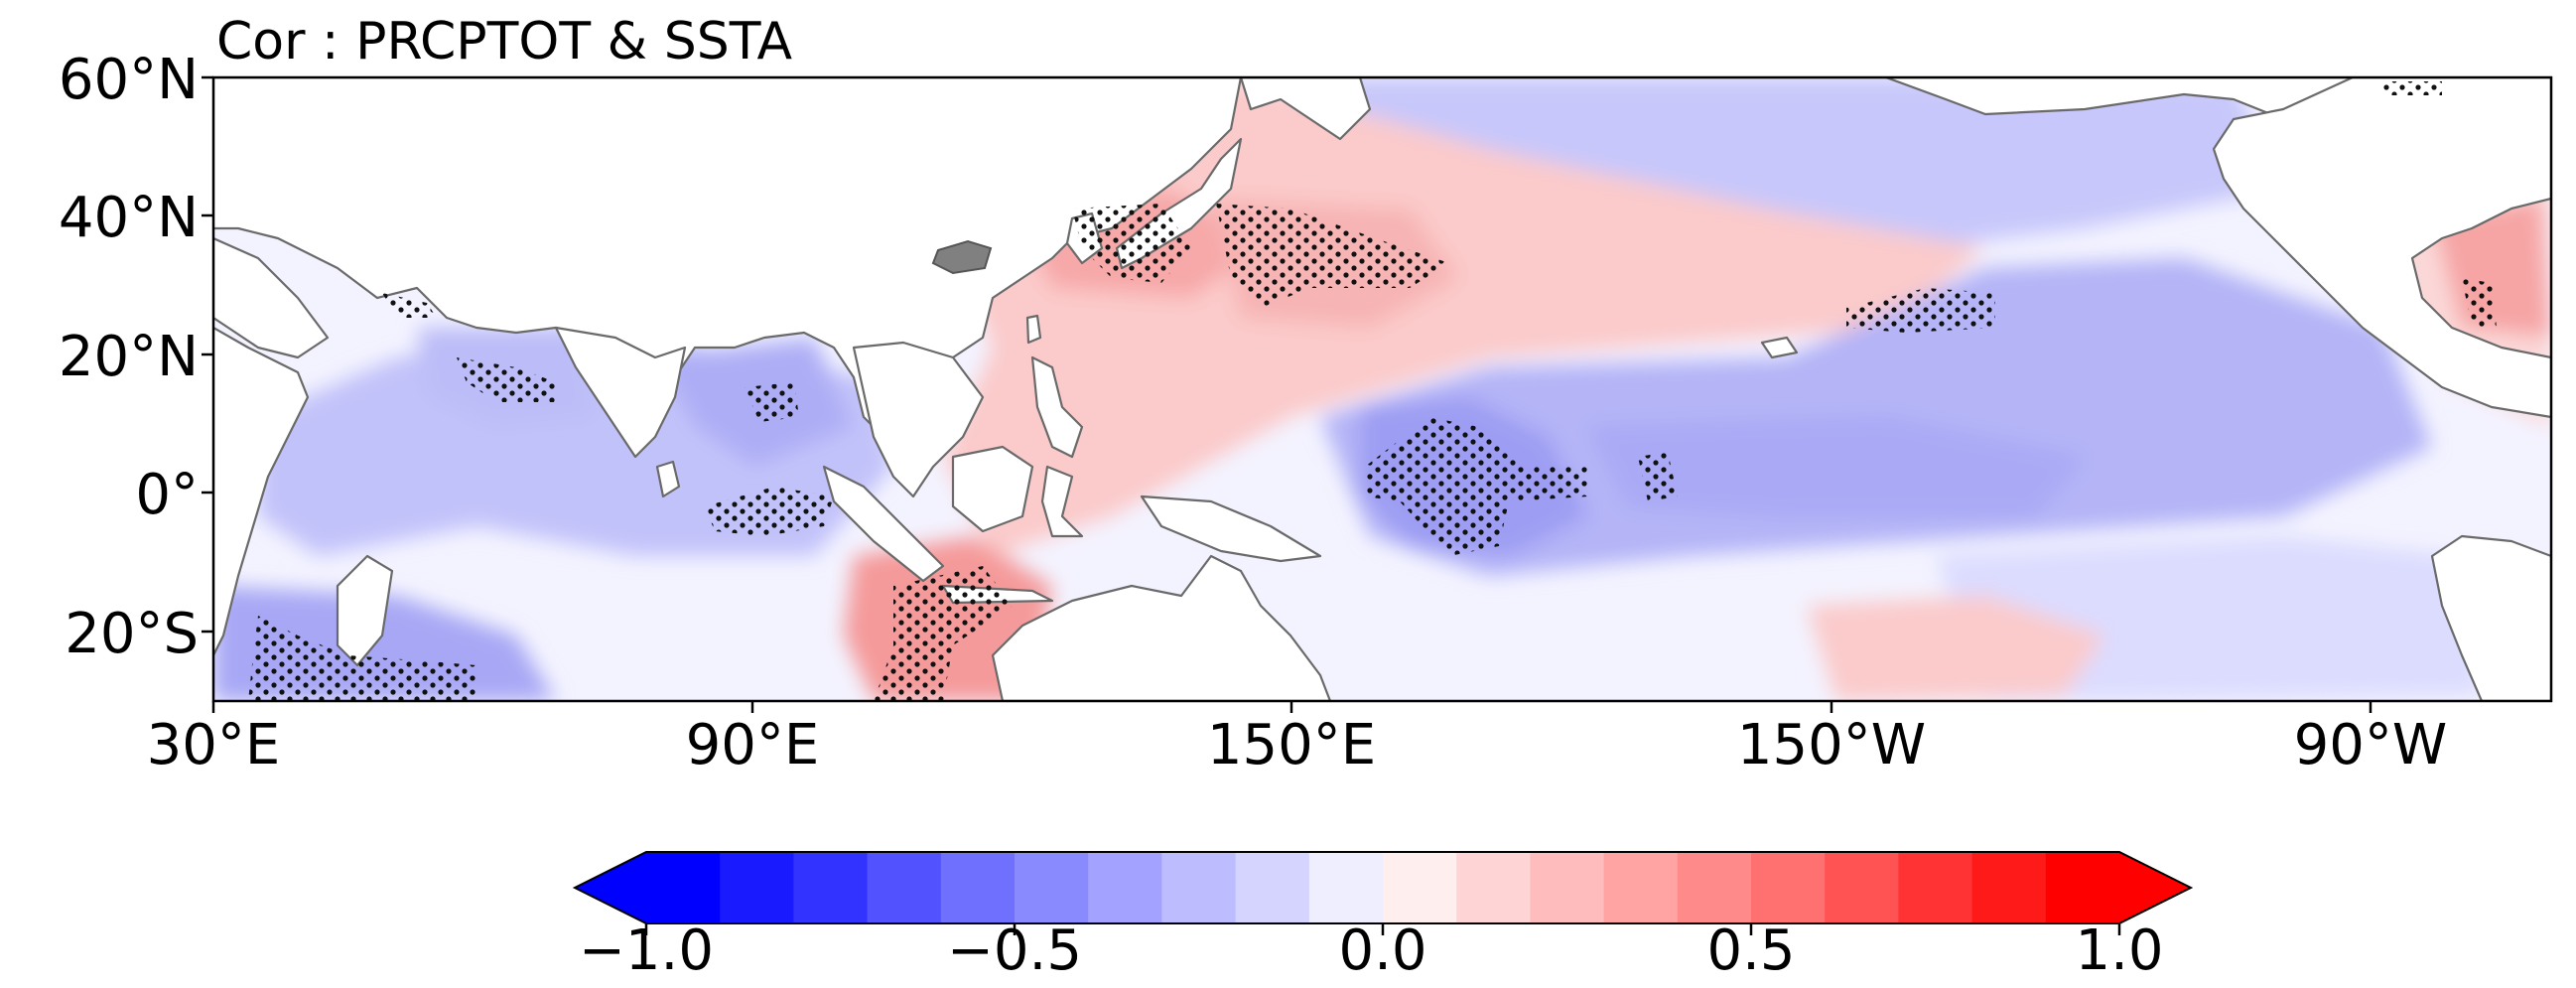 The image size is (2576, 988). I want to click on land-north-america, so click(2381, 248).